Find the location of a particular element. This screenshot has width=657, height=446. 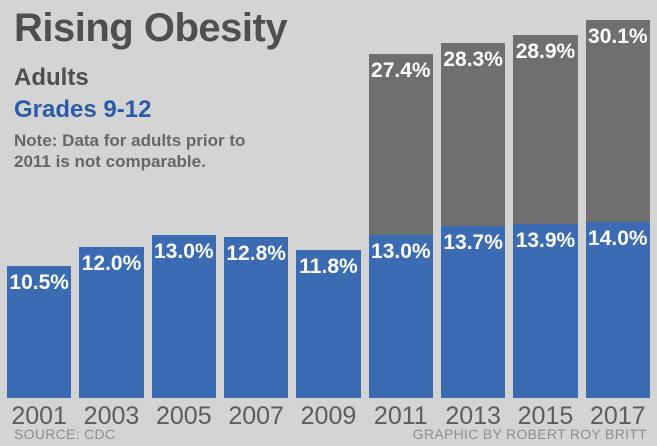

bar-stack: 10.5% is located at coordinates (39, 208).